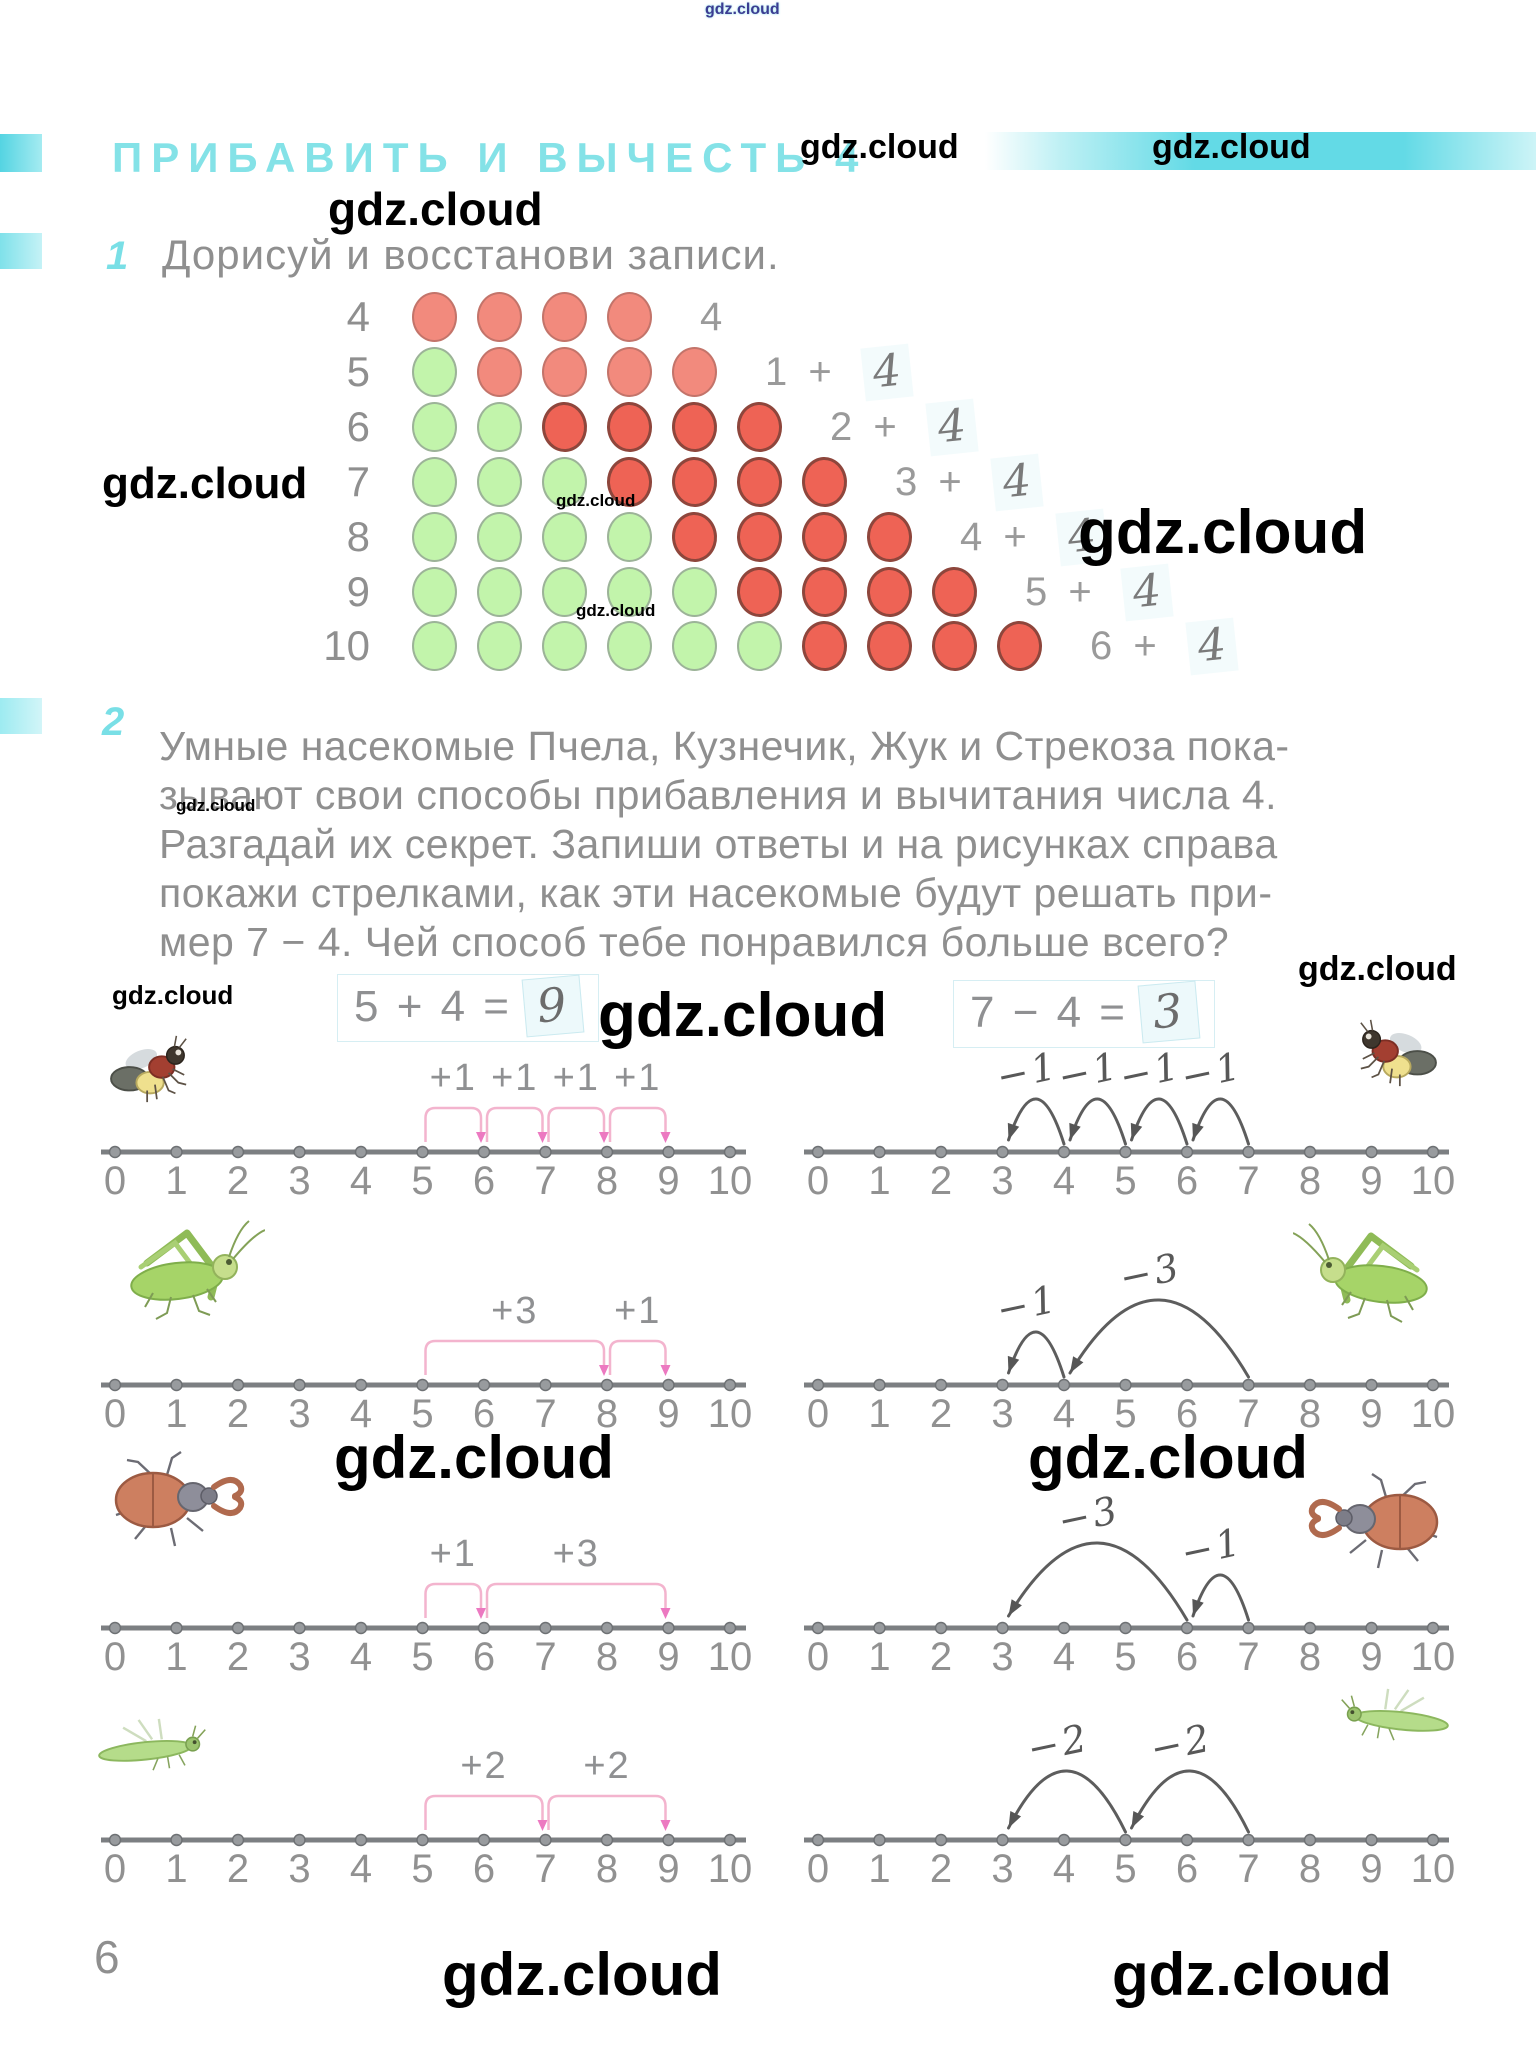  What do you see at coordinates (358, 426) in the screenshot?
I see `row-count-label: 6` at bounding box center [358, 426].